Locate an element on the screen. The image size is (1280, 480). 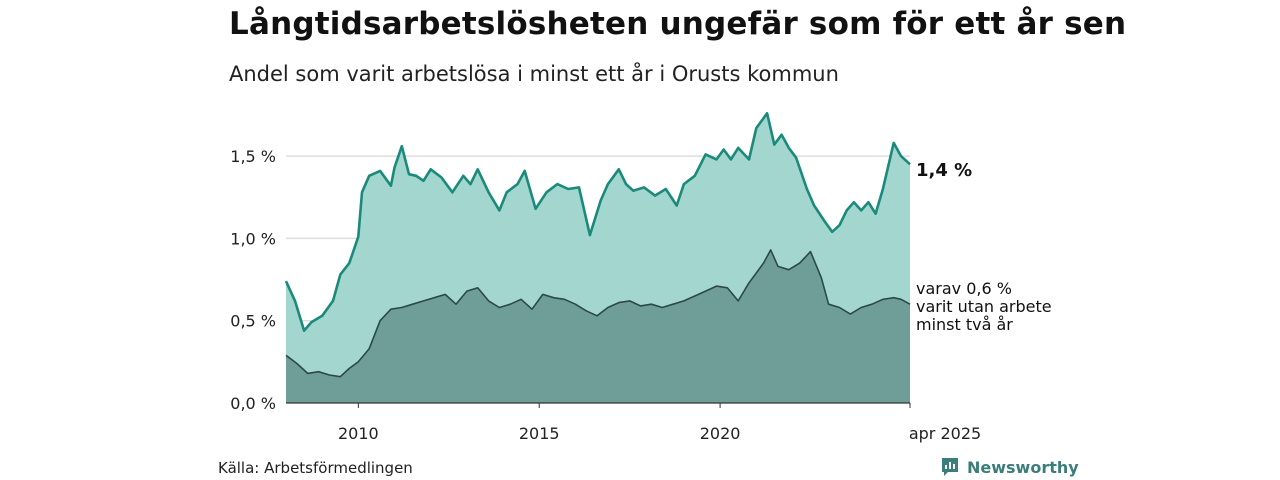
y-tick-label: 1,0 % is located at coordinates (253, 238).